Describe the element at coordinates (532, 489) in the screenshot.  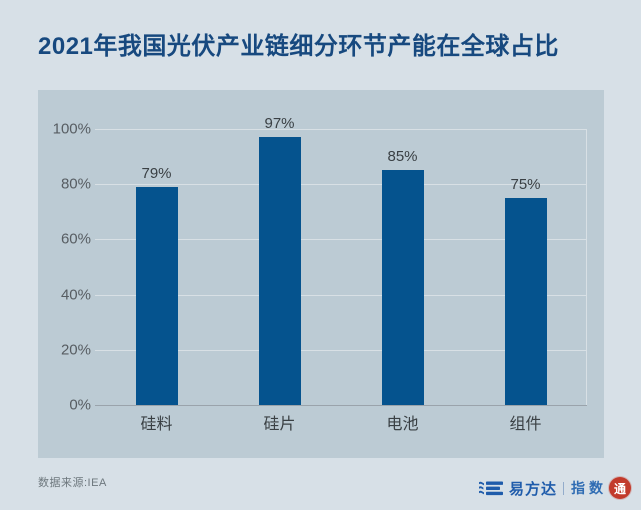
I see `brand-name: 易方达` at that location.